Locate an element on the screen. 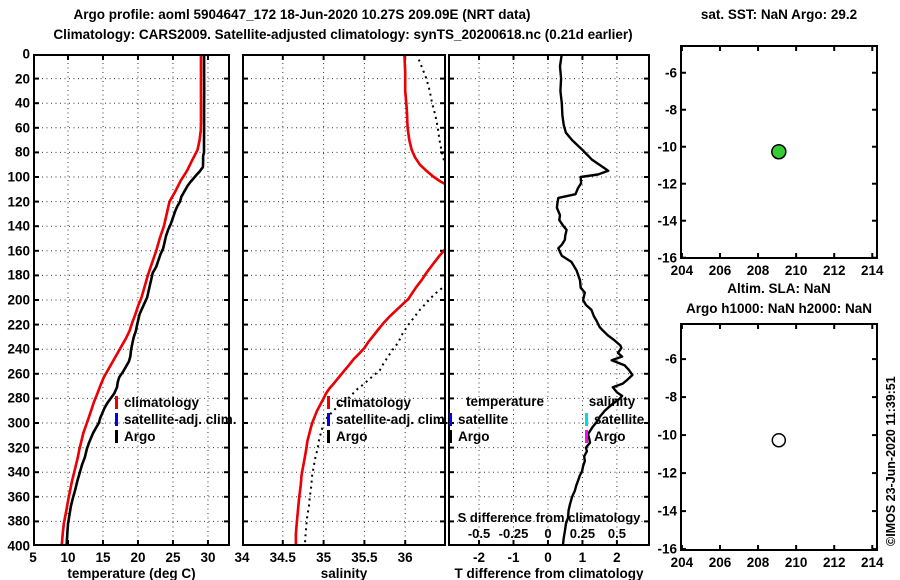 This screenshot has height=580, width=900. x-tick-label: 15 is located at coordinates (103, 557).